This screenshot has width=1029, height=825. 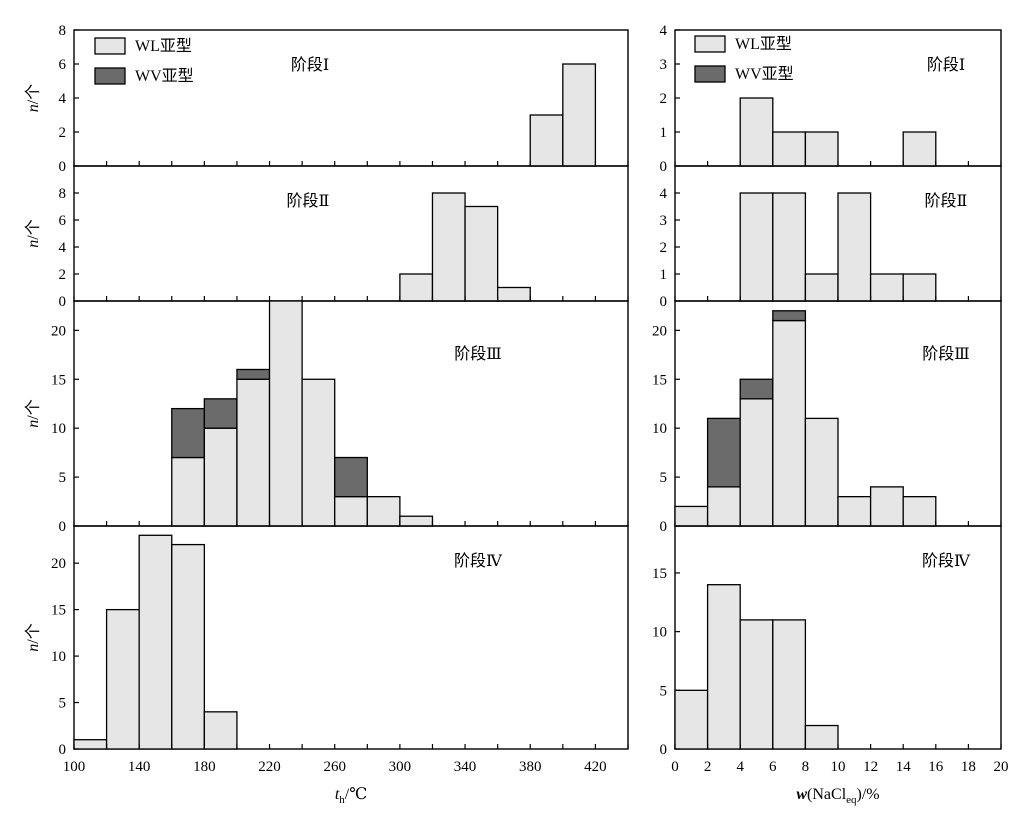 What do you see at coordinates (144, 61) in the screenshot?
I see `legend-left: WL亚型 WV亚型` at bounding box center [144, 61].